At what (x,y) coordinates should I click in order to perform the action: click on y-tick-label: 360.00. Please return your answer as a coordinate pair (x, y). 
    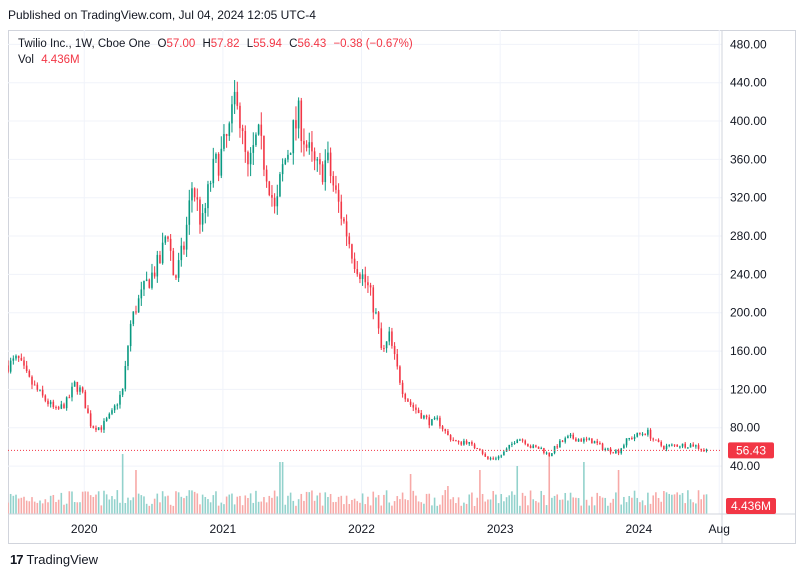
    Looking at the image, I should click on (748, 159).